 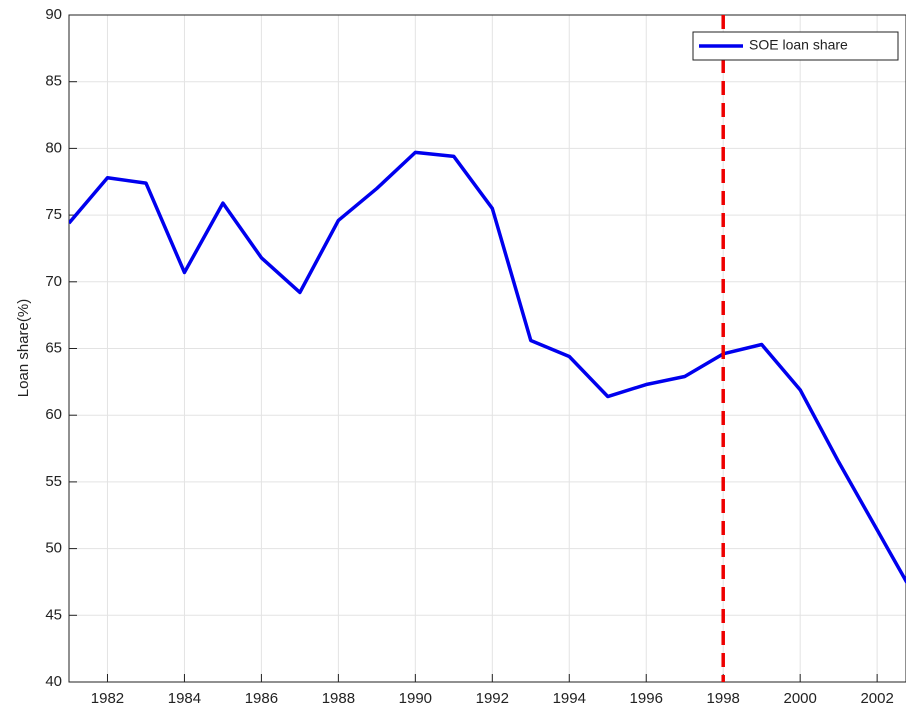 What do you see at coordinates (261, 698) in the screenshot?
I see `x-tick-label: 1986` at bounding box center [261, 698].